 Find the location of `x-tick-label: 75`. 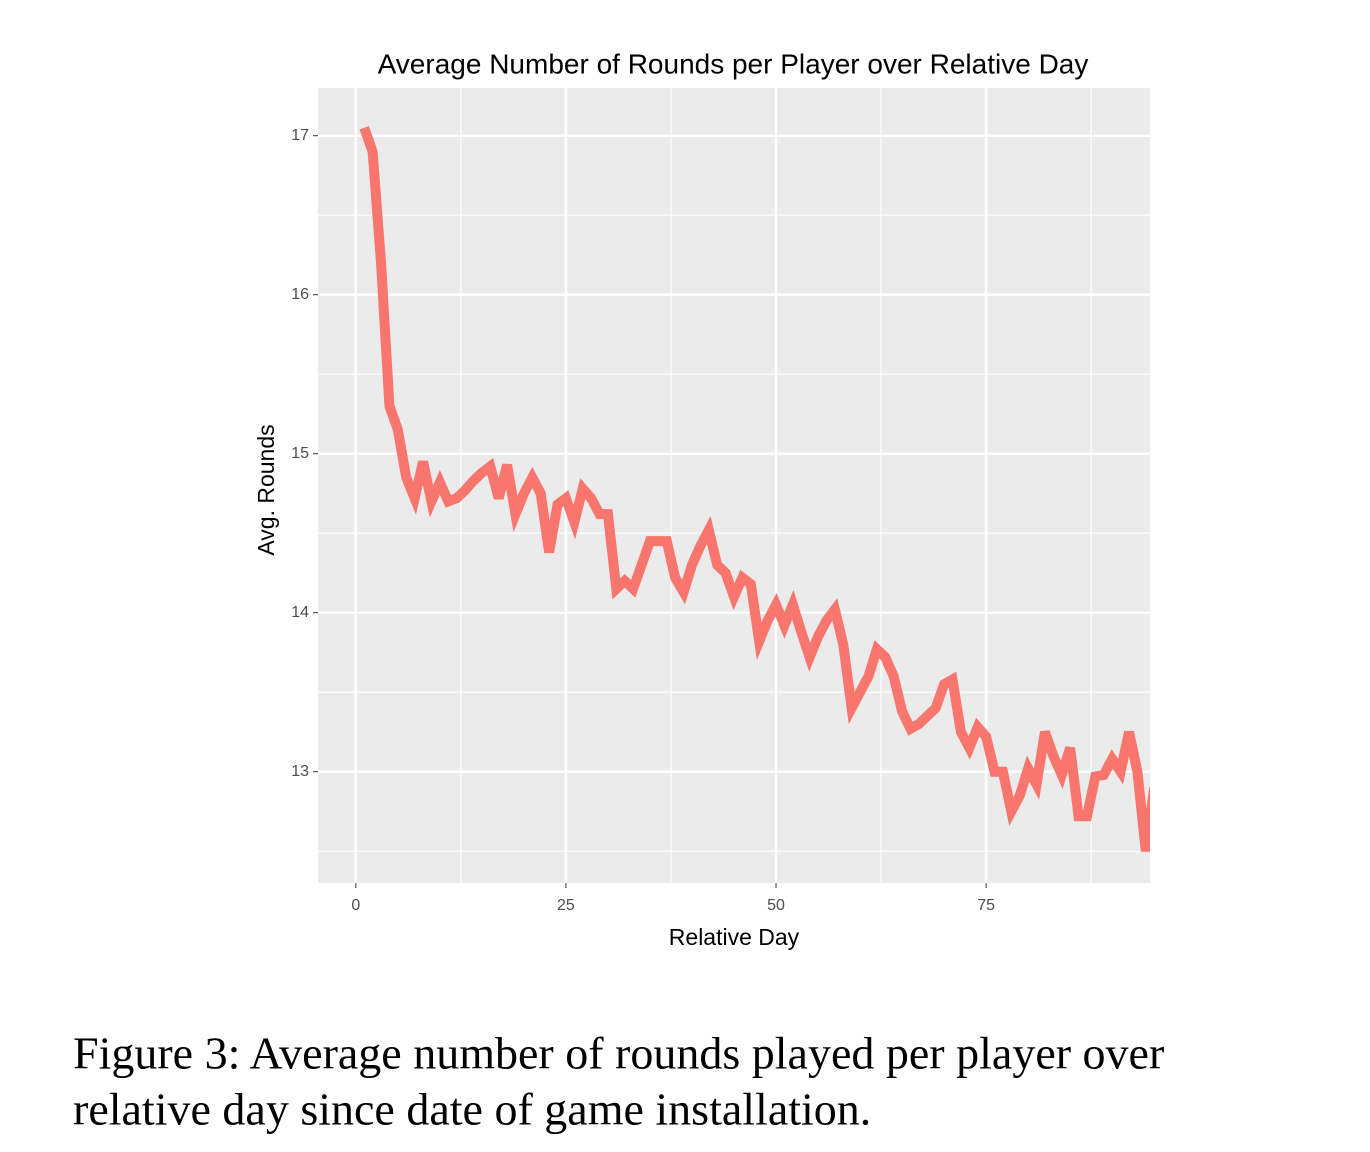

x-tick-label: 75 is located at coordinates (986, 905).